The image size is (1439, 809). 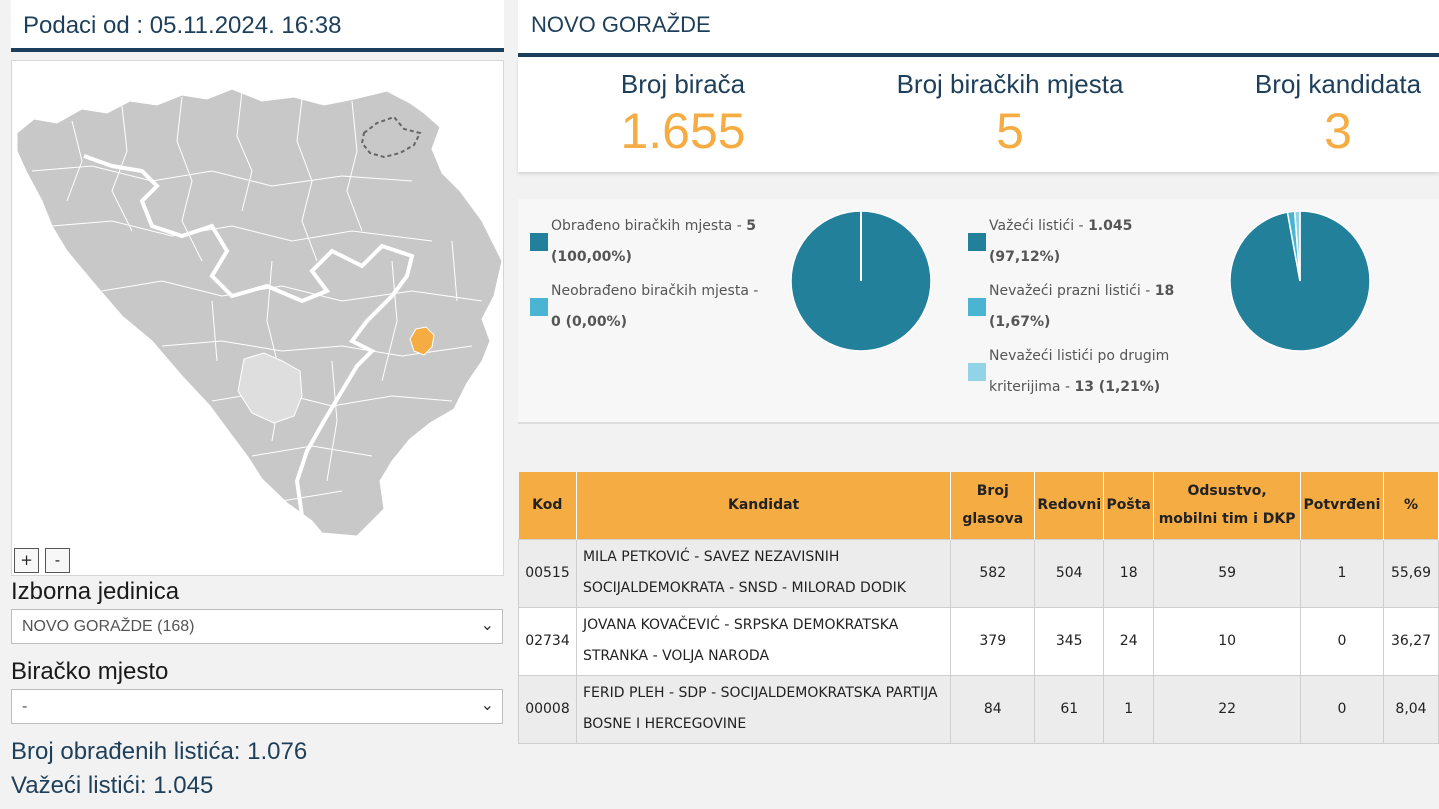 What do you see at coordinates (1072, 291) in the screenshot?
I see `legend-text: Nevažeći prazni listići -` at bounding box center [1072, 291].